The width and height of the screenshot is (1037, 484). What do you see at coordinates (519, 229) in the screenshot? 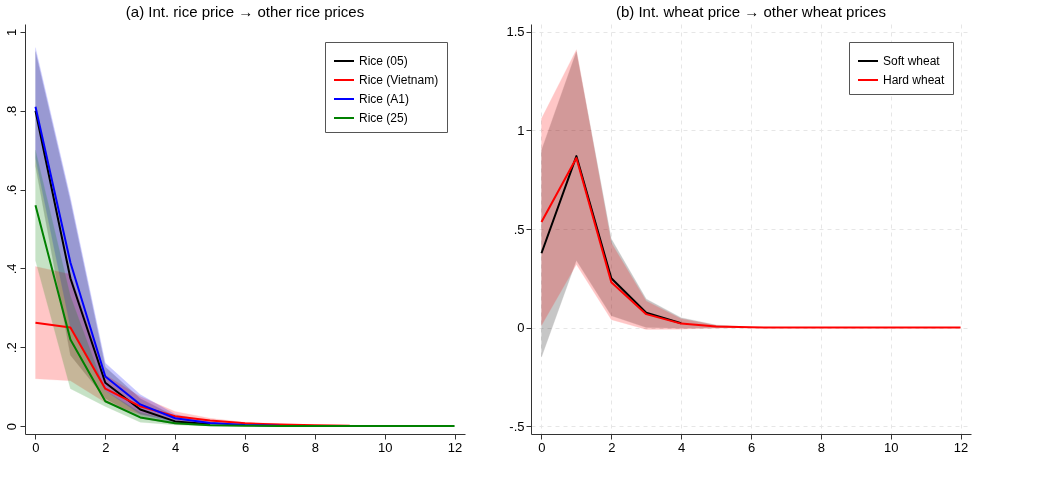
I see `y-tick-label: .5` at bounding box center [519, 229].